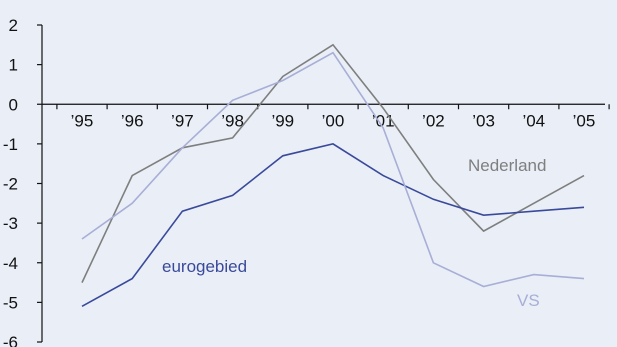 The image size is (617, 347). Describe the element at coordinates (10, 223) in the screenshot. I see `y-tick-label: -3` at that location.